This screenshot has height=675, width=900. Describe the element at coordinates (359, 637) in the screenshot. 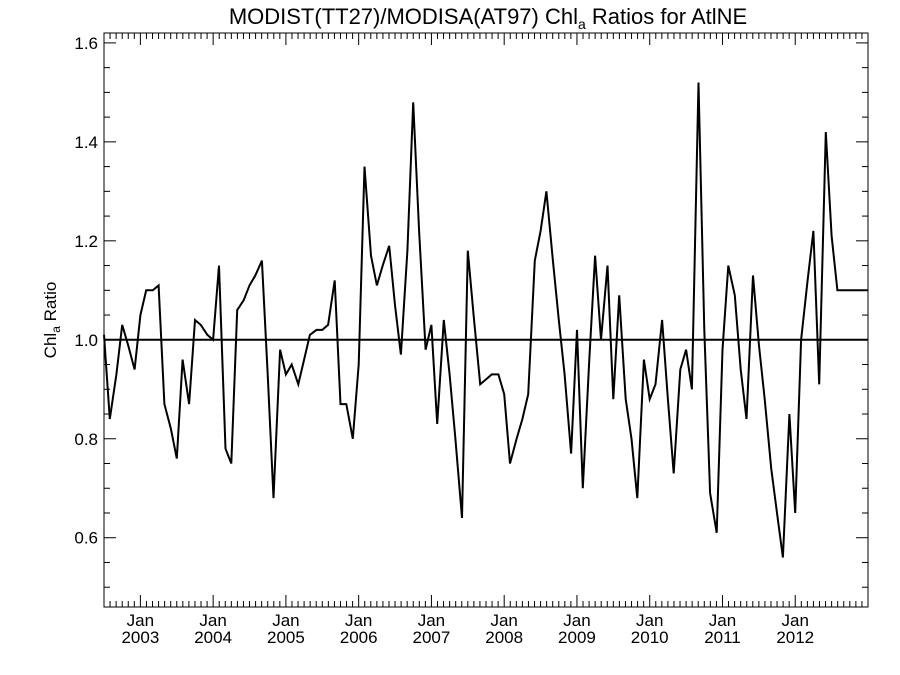

I see `x-tick-label-year: 2006` at that location.